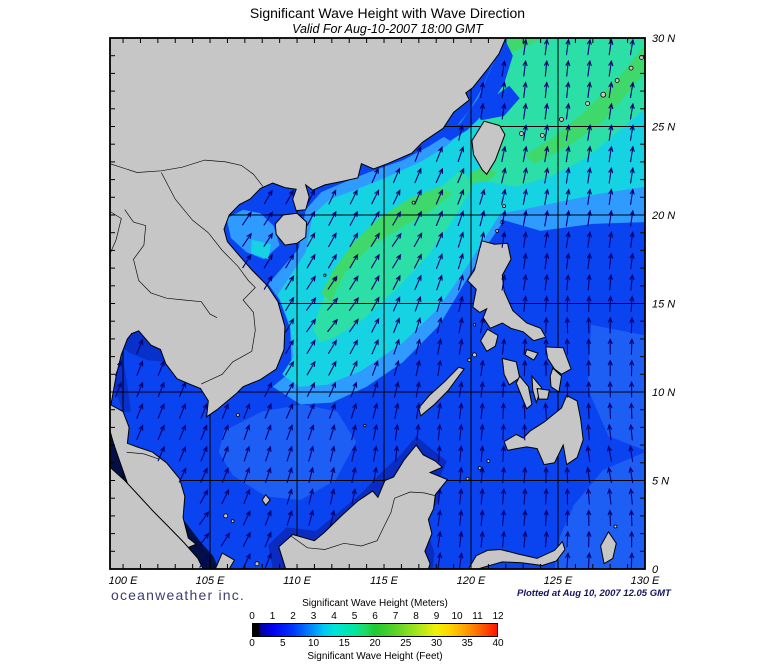 The height and width of the screenshot is (665, 775). Describe the element at coordinates (663, 216) in the screenshot. I see `lat-label-20: 20 N` at that location.